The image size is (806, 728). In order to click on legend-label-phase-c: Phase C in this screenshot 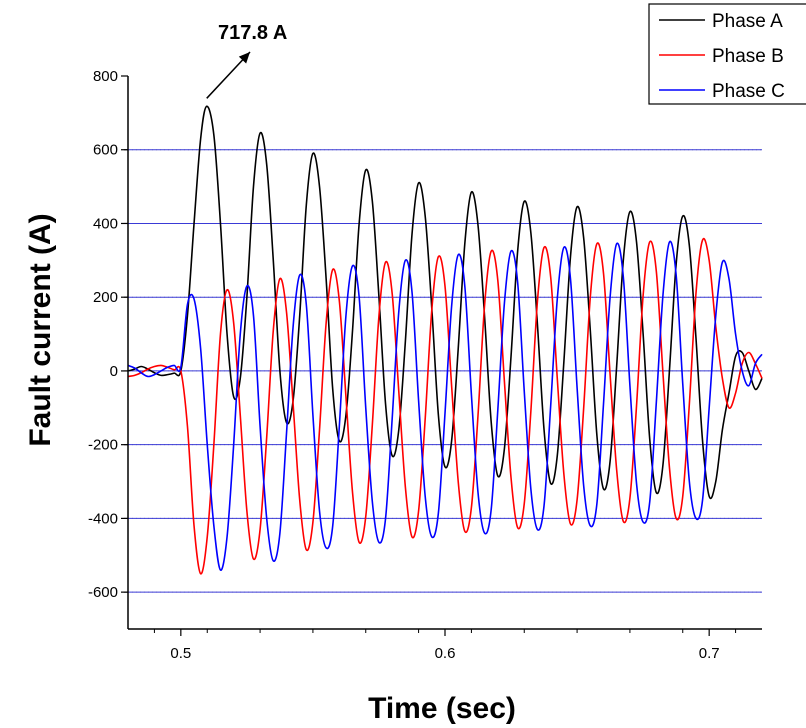, I will do `click(748, 91)`.